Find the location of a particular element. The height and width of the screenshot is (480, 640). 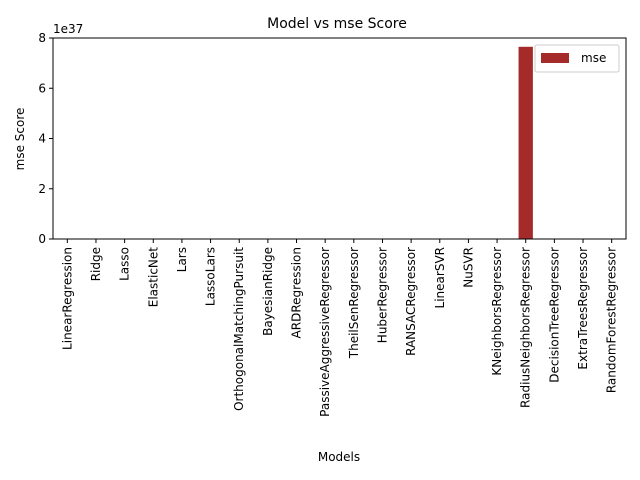

bar-RadiusNeighborsRegressor is located at coordinates (525, 143).